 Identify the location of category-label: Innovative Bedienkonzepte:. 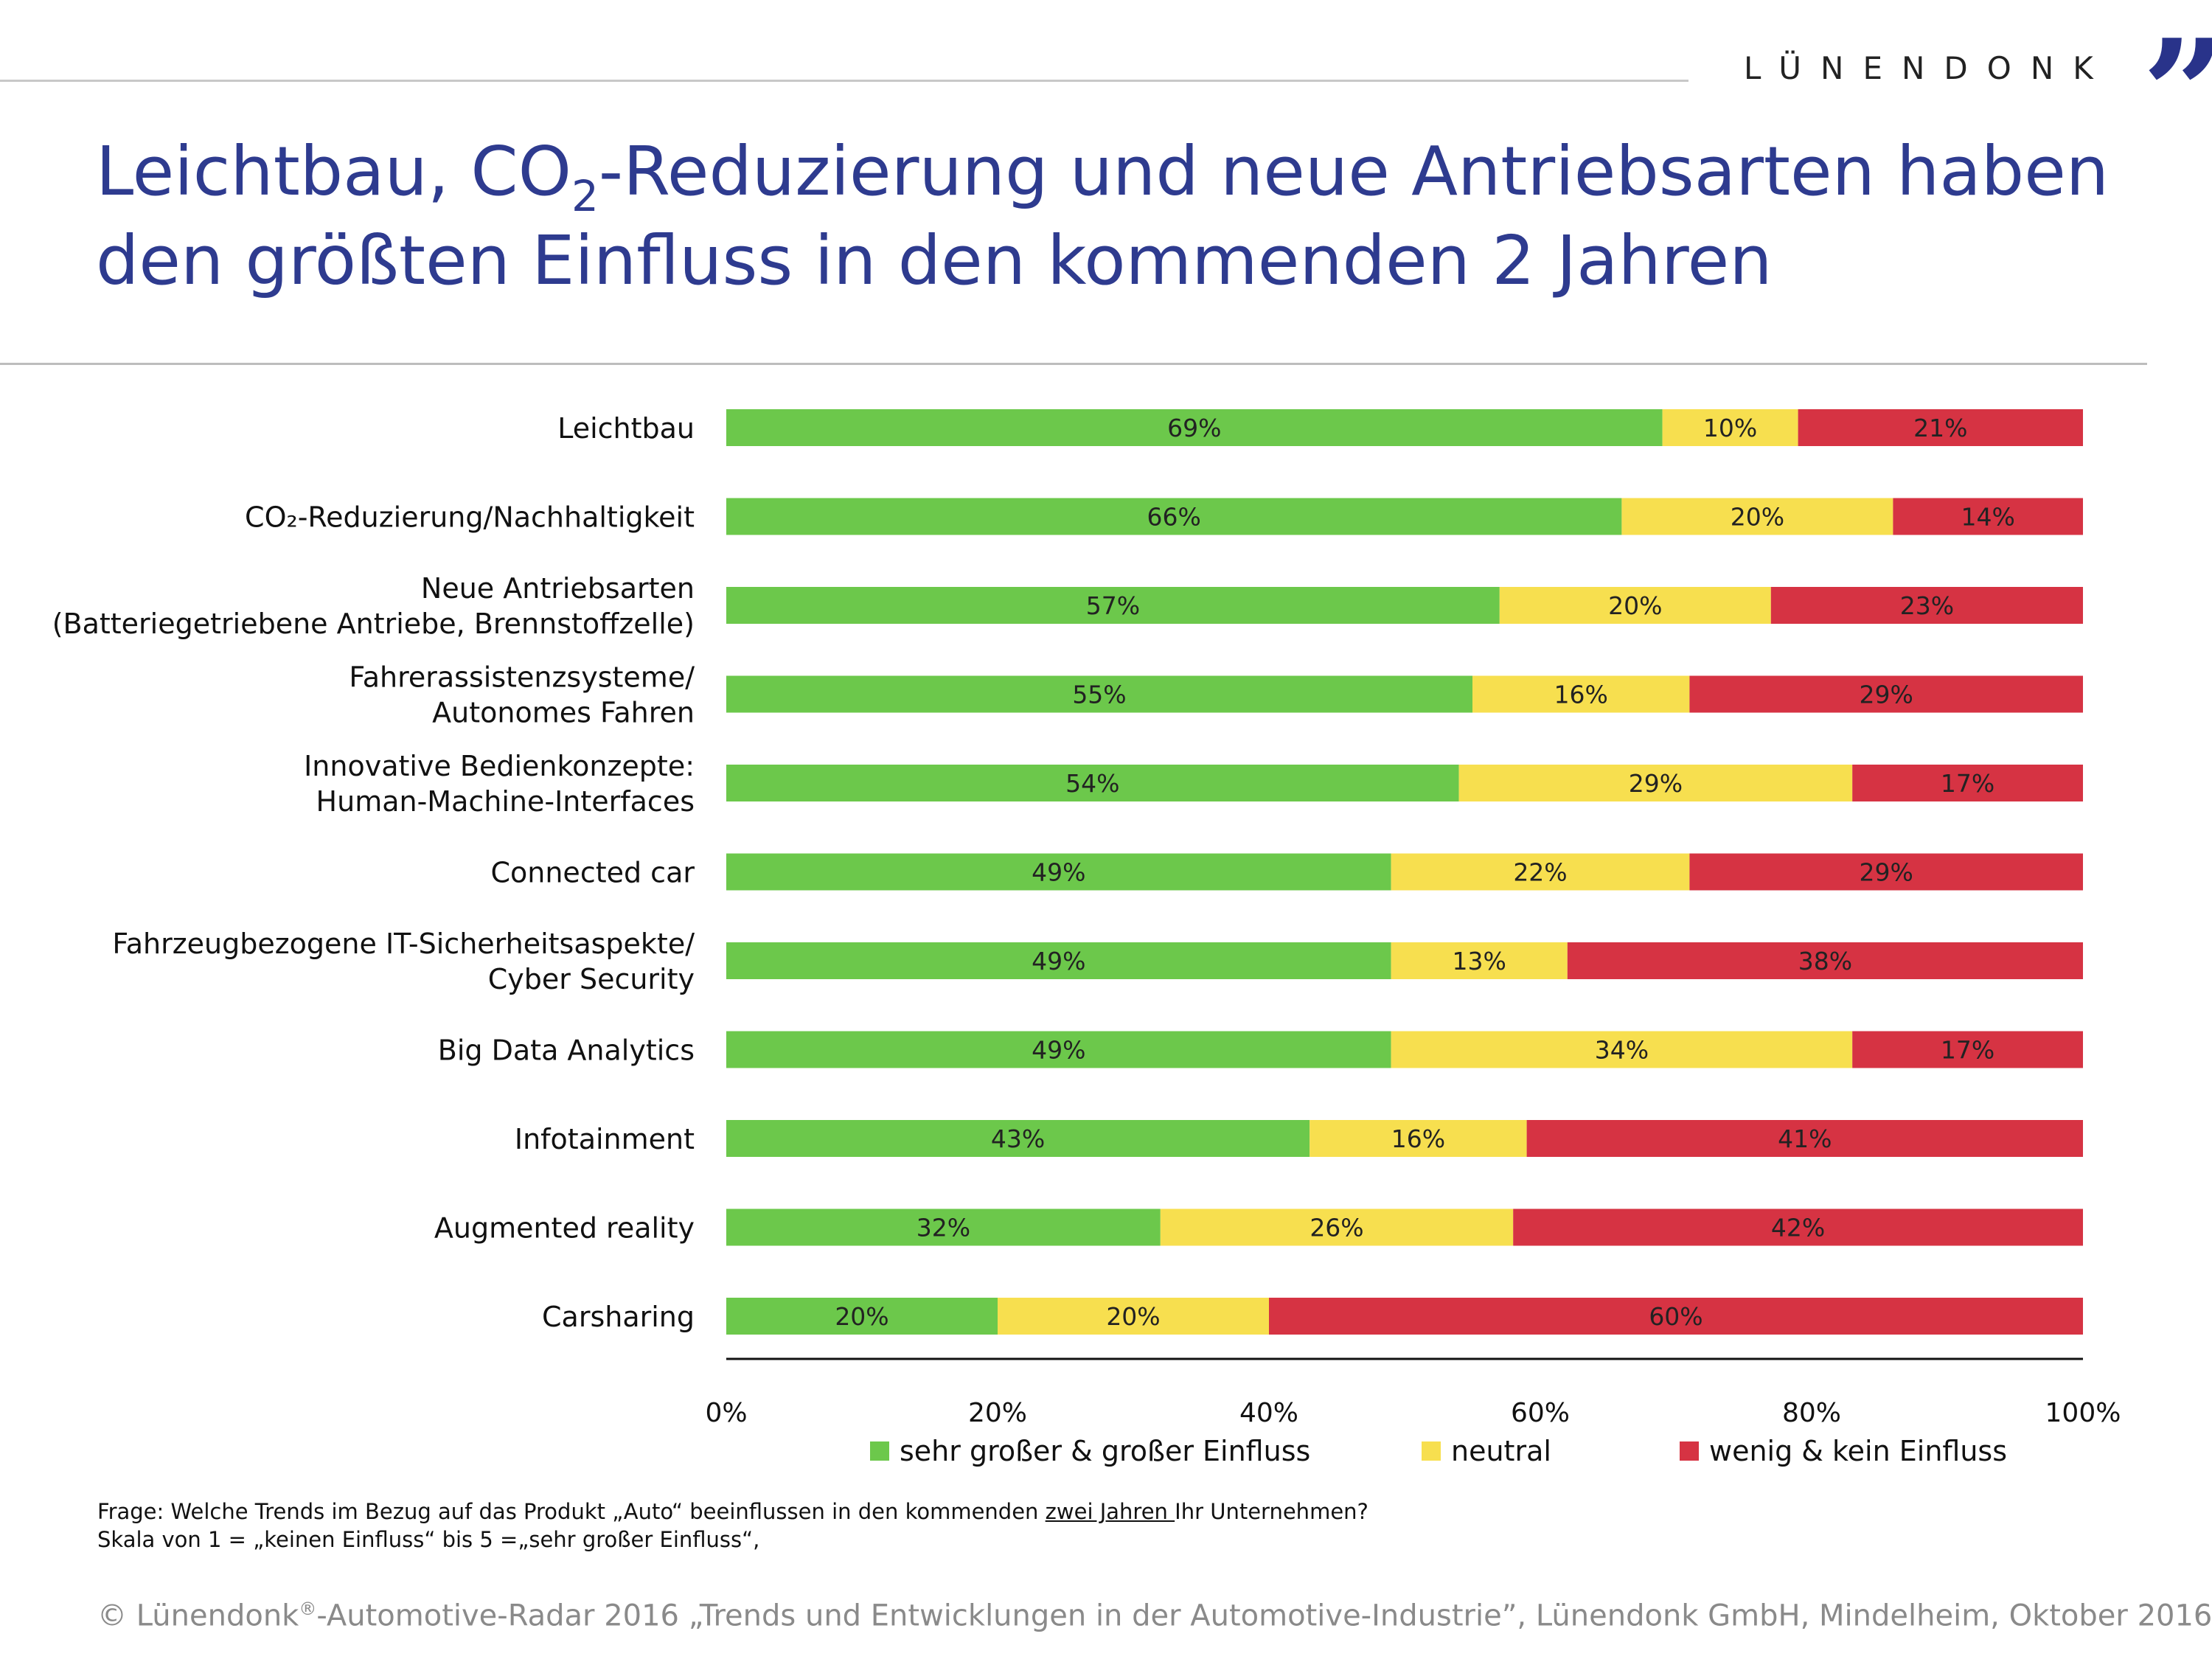
(499, 766).